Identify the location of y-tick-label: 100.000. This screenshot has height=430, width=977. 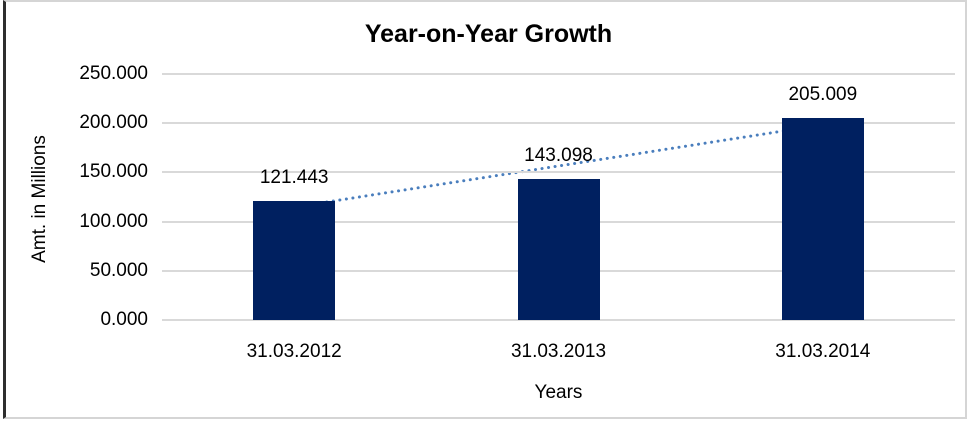
(113, 221).